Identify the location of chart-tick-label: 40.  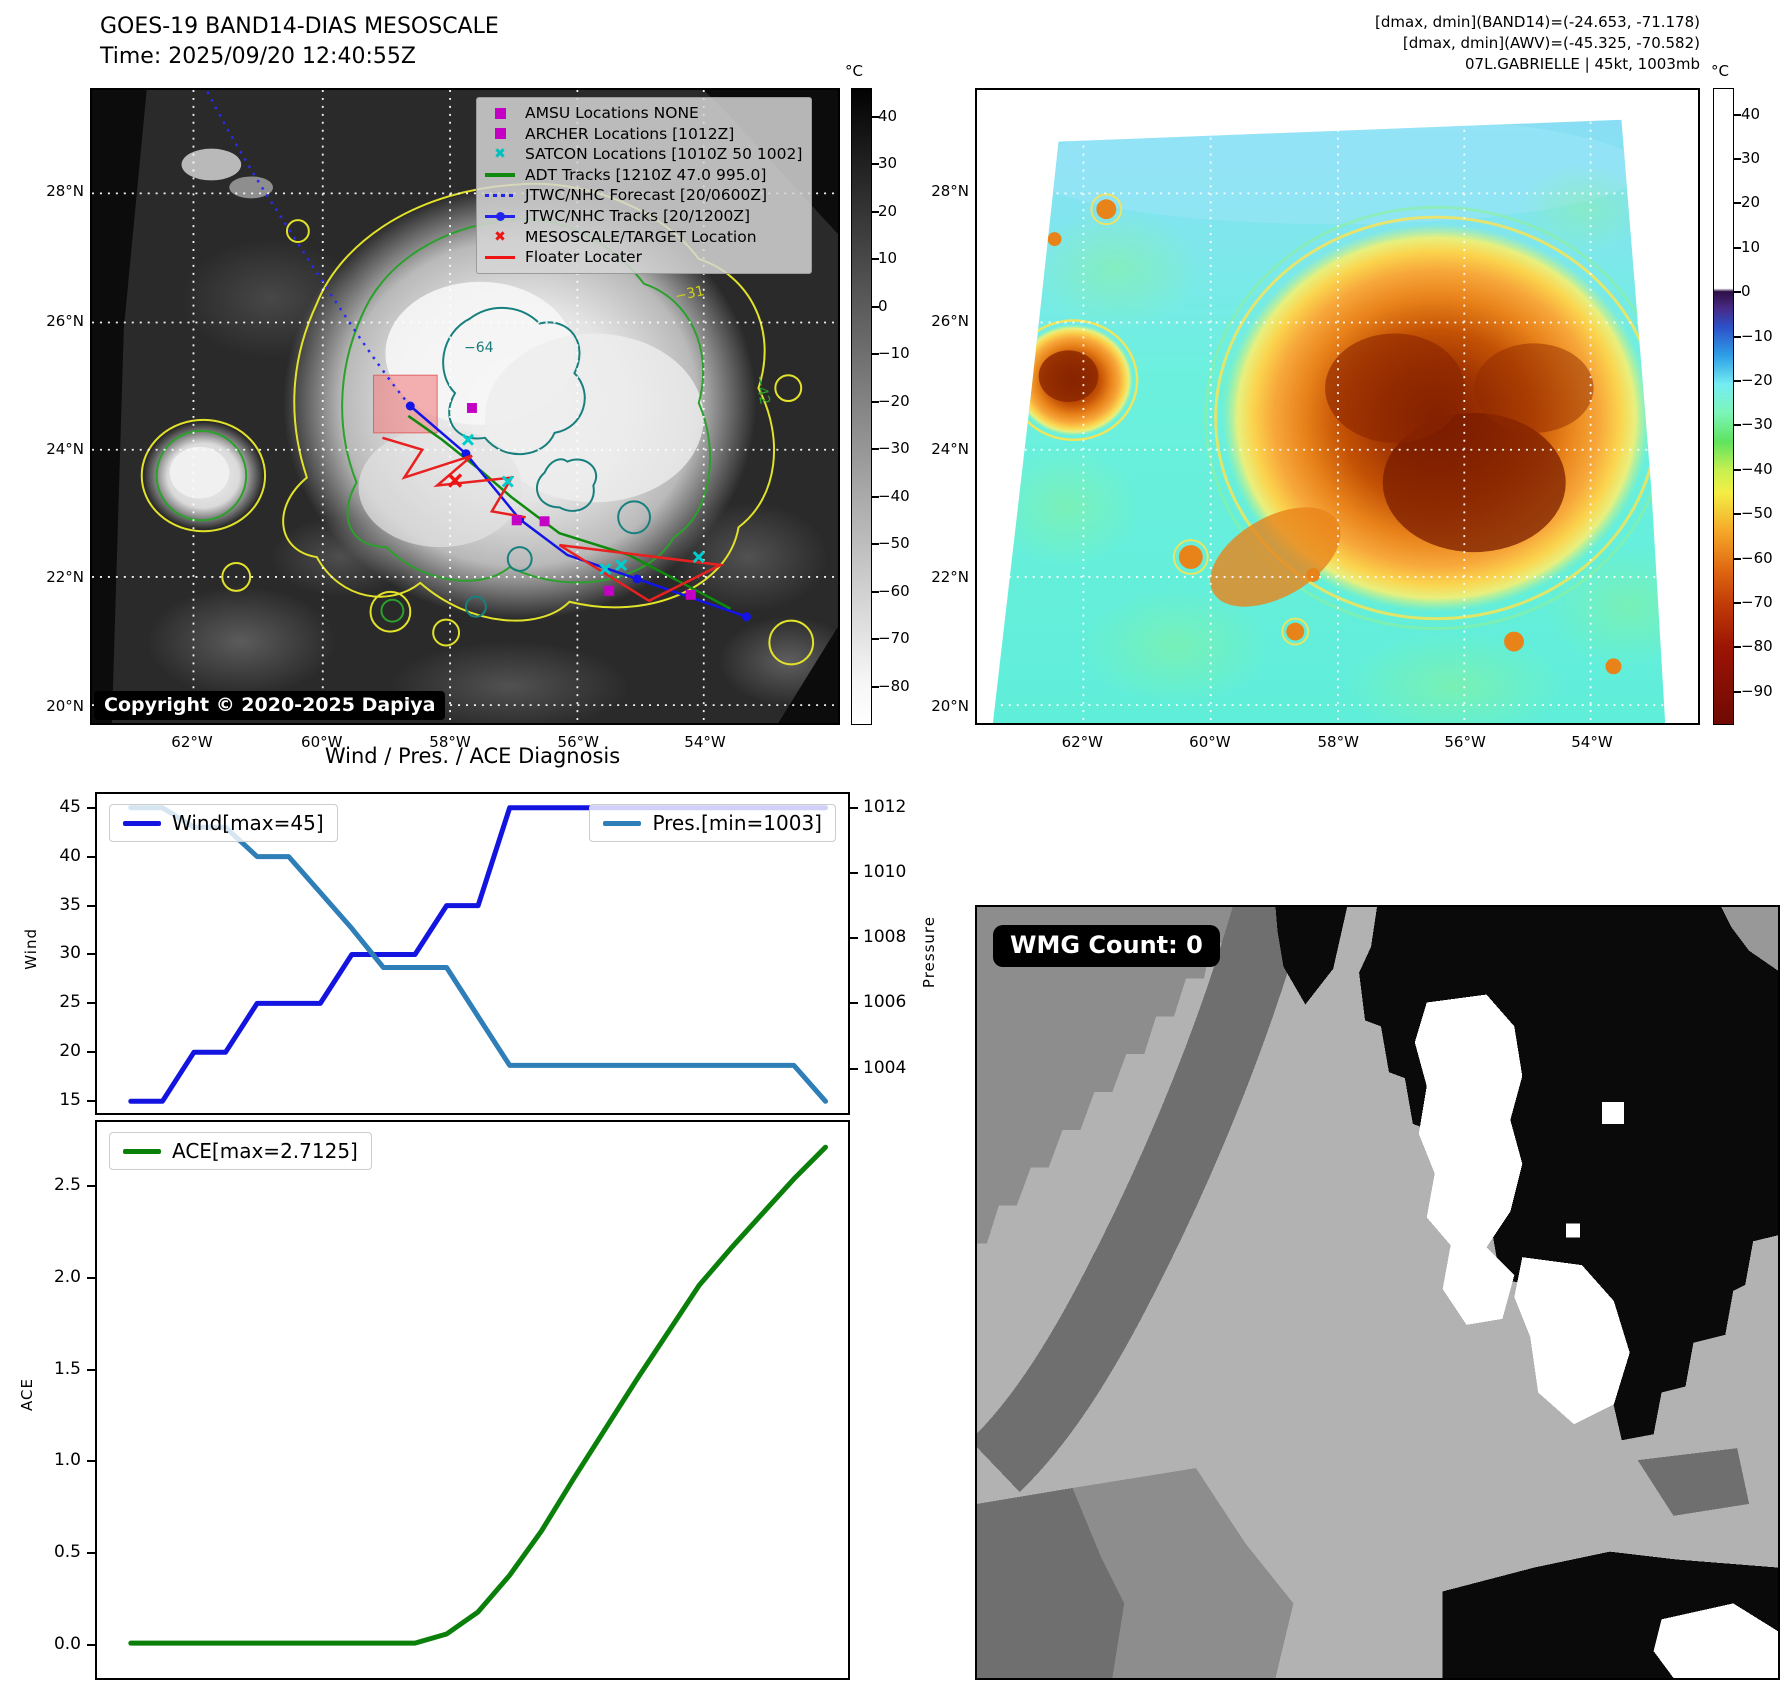
(70, 855).